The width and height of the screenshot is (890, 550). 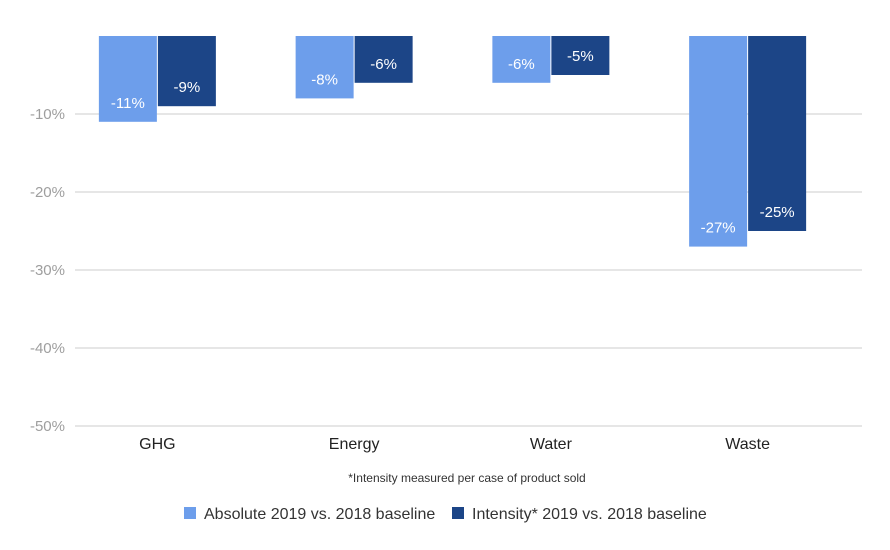 What do you see at coordinates (47, 192) in the screenshot?
I see `y-tick-label: -20%` at bounding box center [47, 192].